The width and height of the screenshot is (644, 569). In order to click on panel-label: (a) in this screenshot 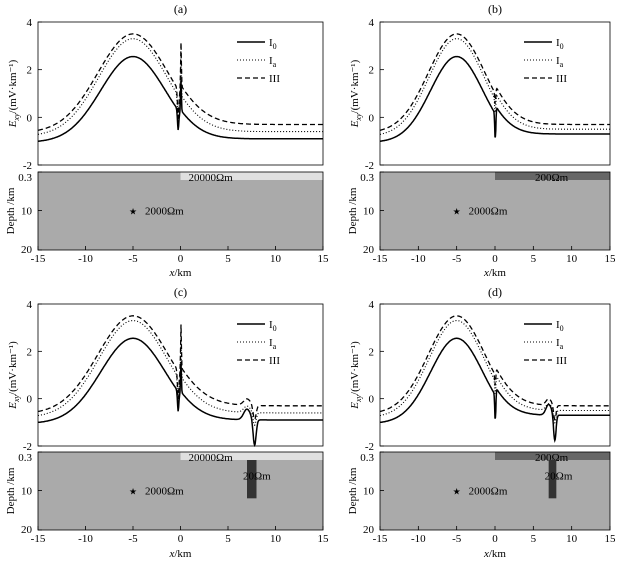, I will do `click(180, 9)`.